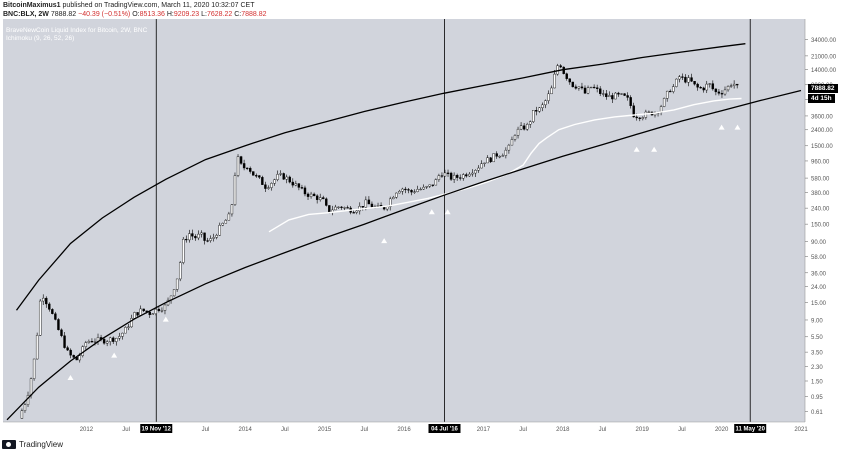 The image size is (850, 453). I want to click on y-tick-label: 58.00, so click(819, 258).